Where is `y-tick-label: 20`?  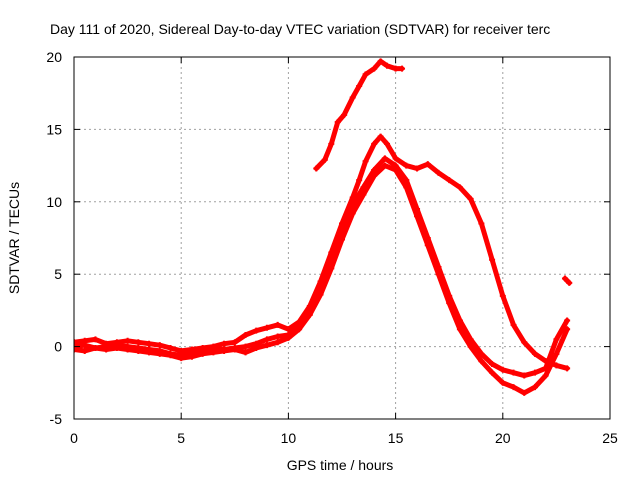
y-tick-label: 20 is located at coordinates (54, 57).